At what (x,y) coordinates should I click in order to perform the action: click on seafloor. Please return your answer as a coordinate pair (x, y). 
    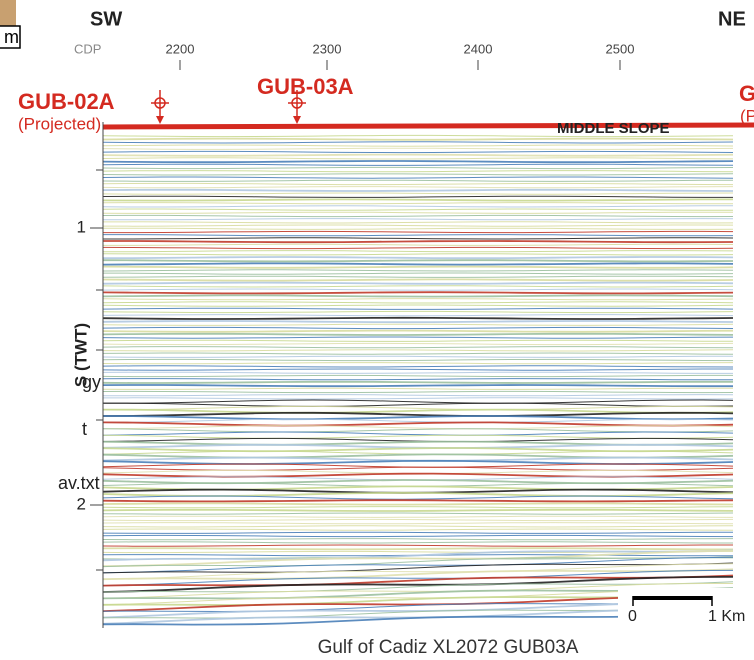
    Looking at the image, I should click on (428, 126).